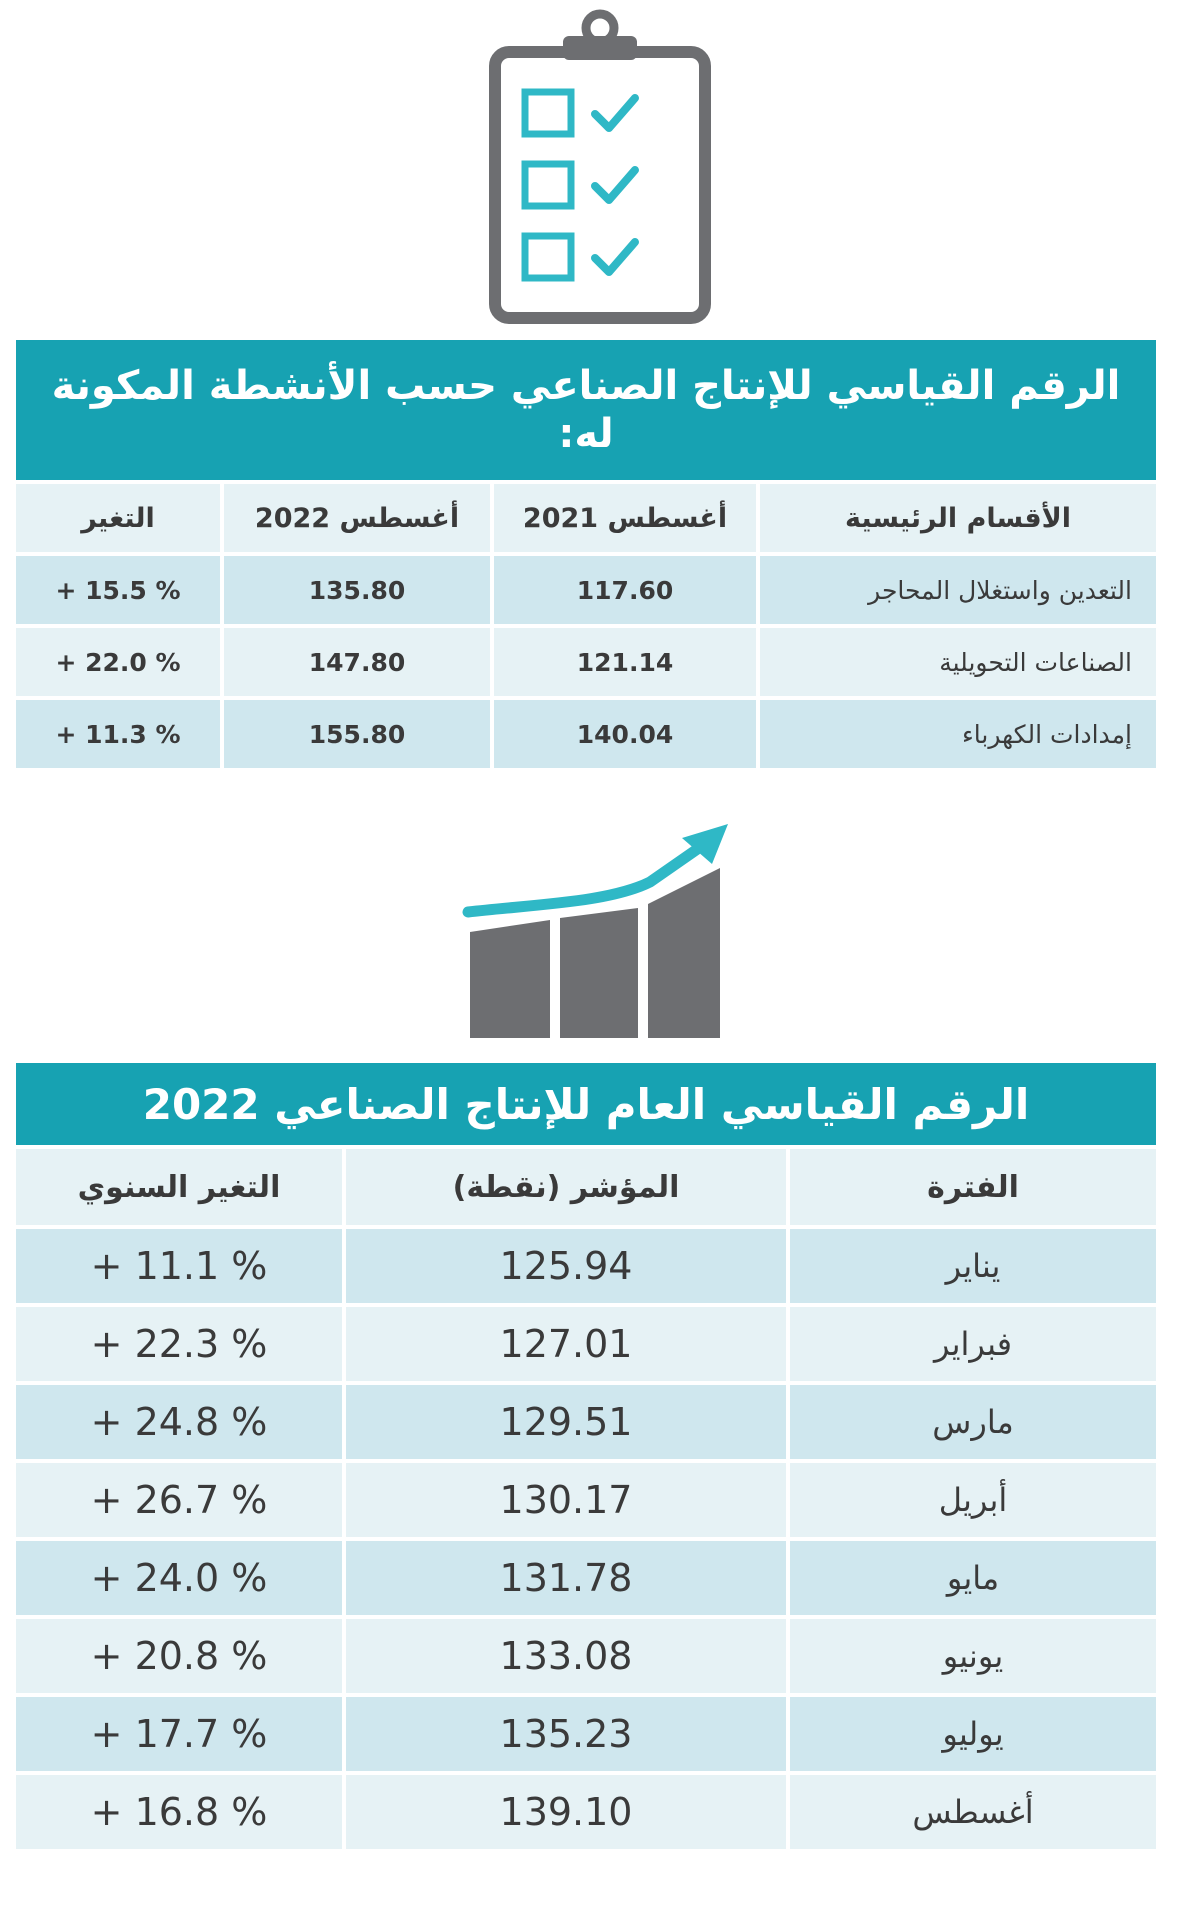  I want to click on row-annual-change: % 16.8 +, so click(179, 1812).